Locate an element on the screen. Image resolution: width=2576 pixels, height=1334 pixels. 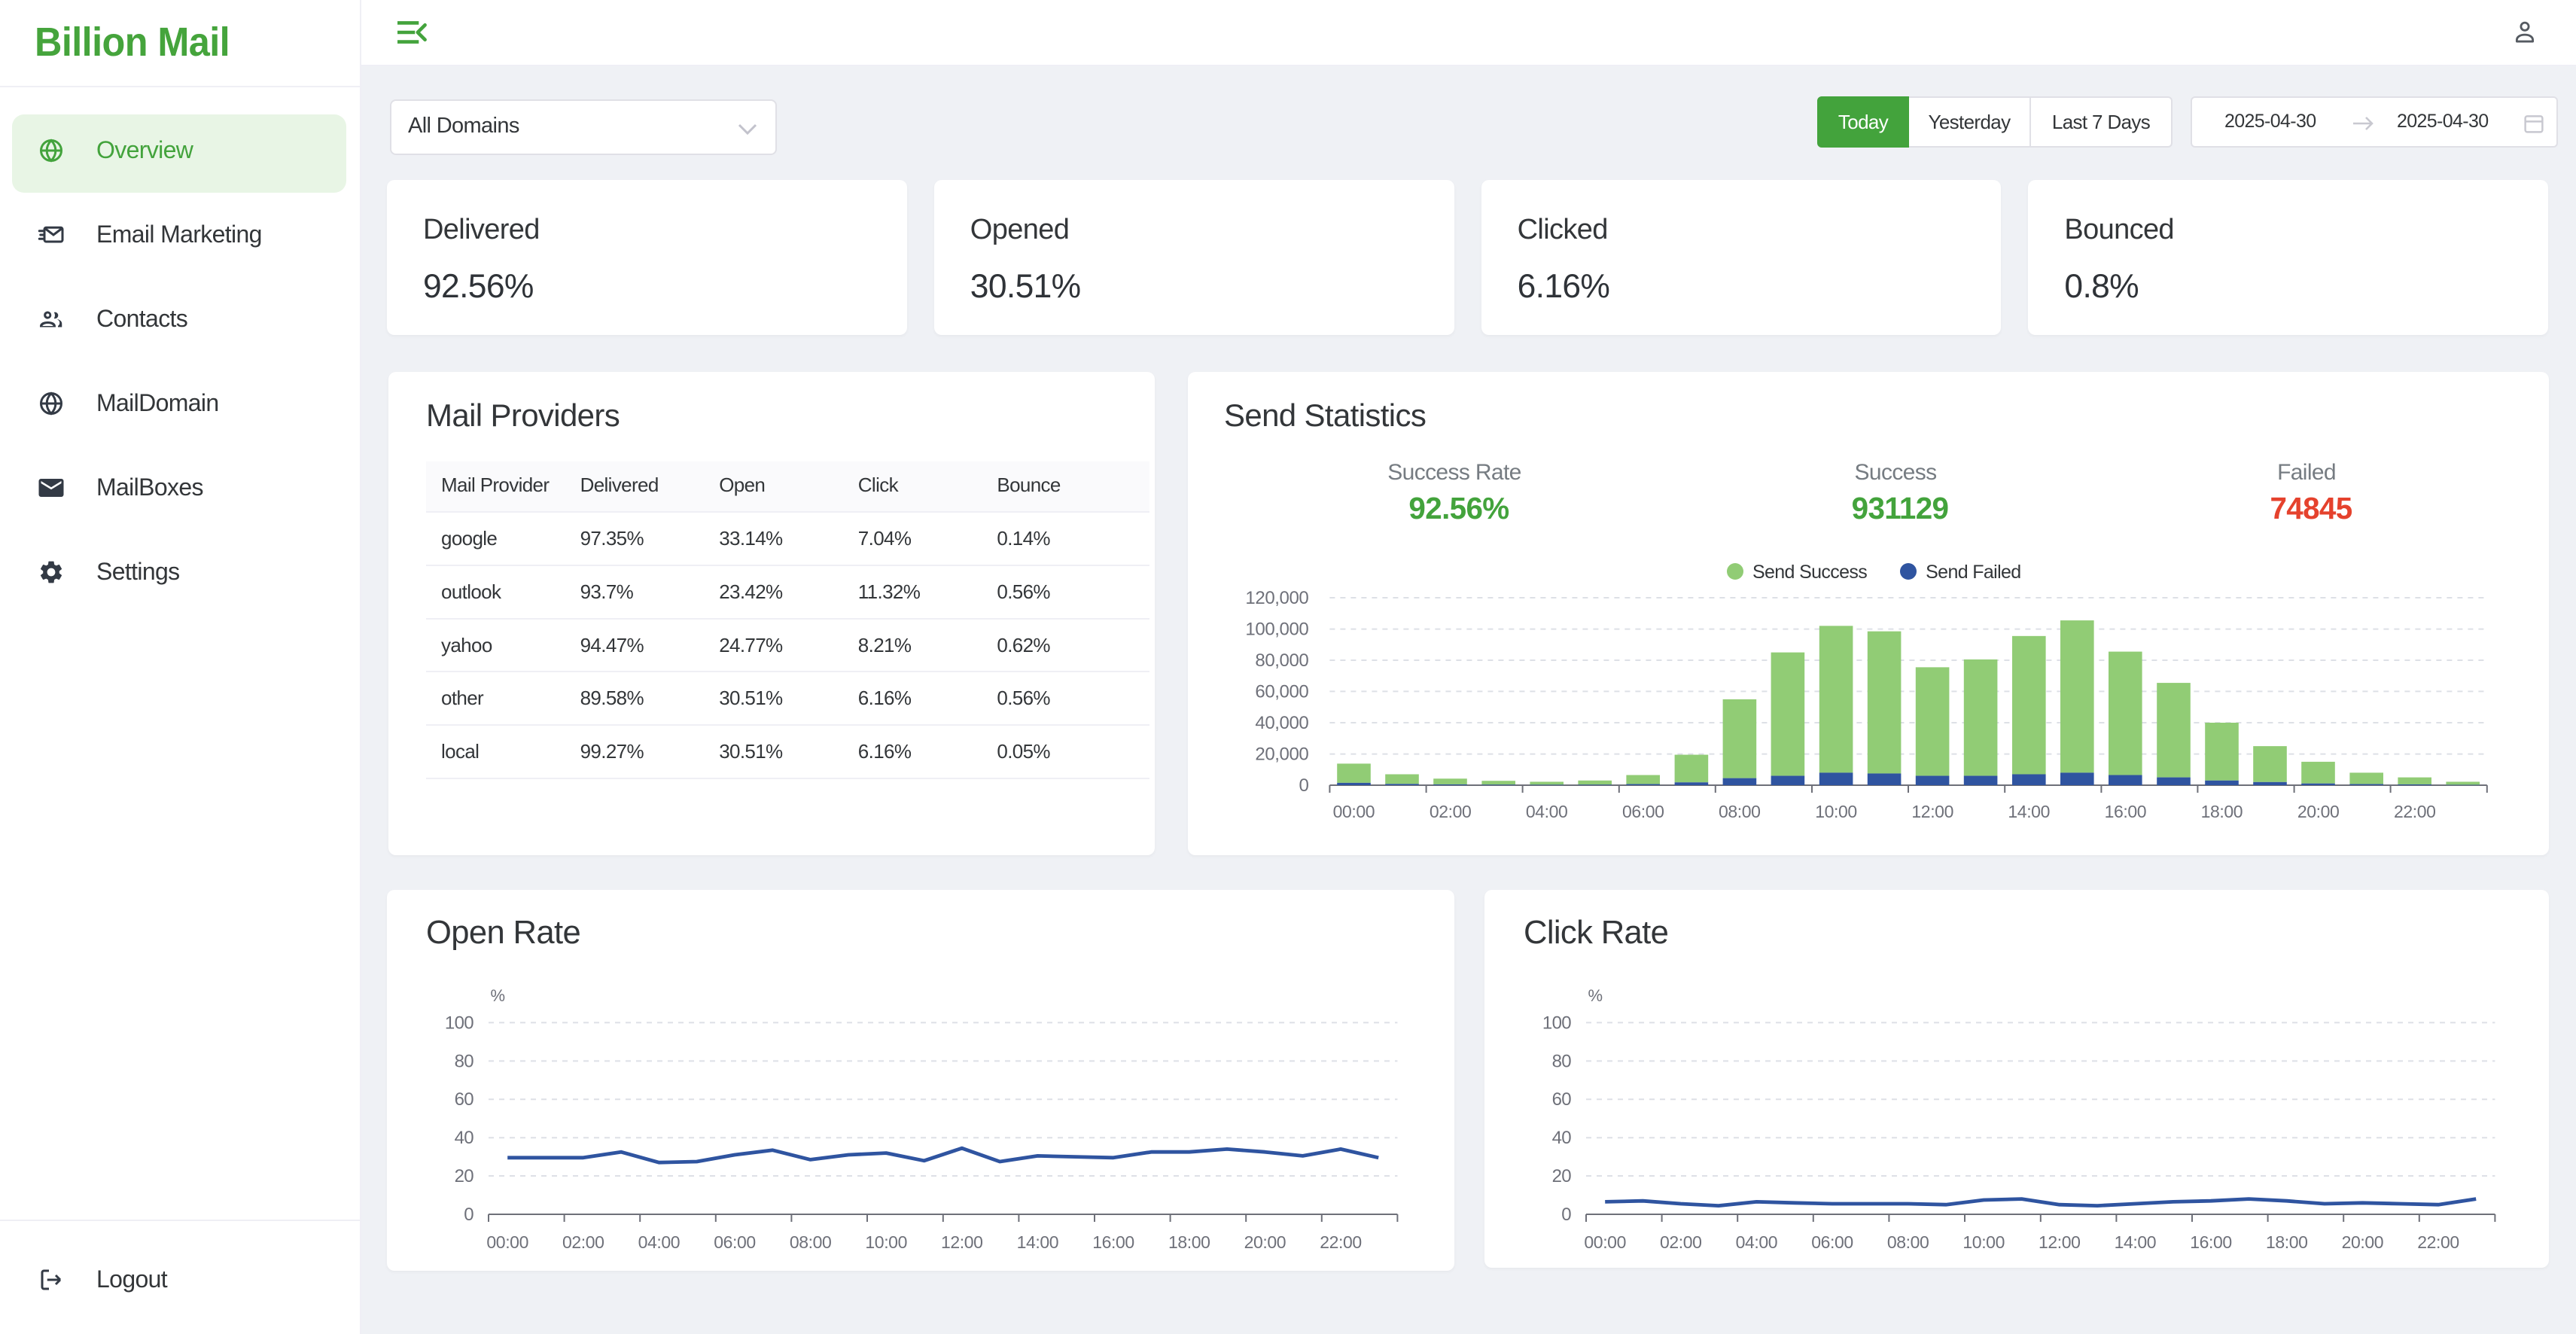
svg-text: 120,000 is located at coordinates (1277, 598).